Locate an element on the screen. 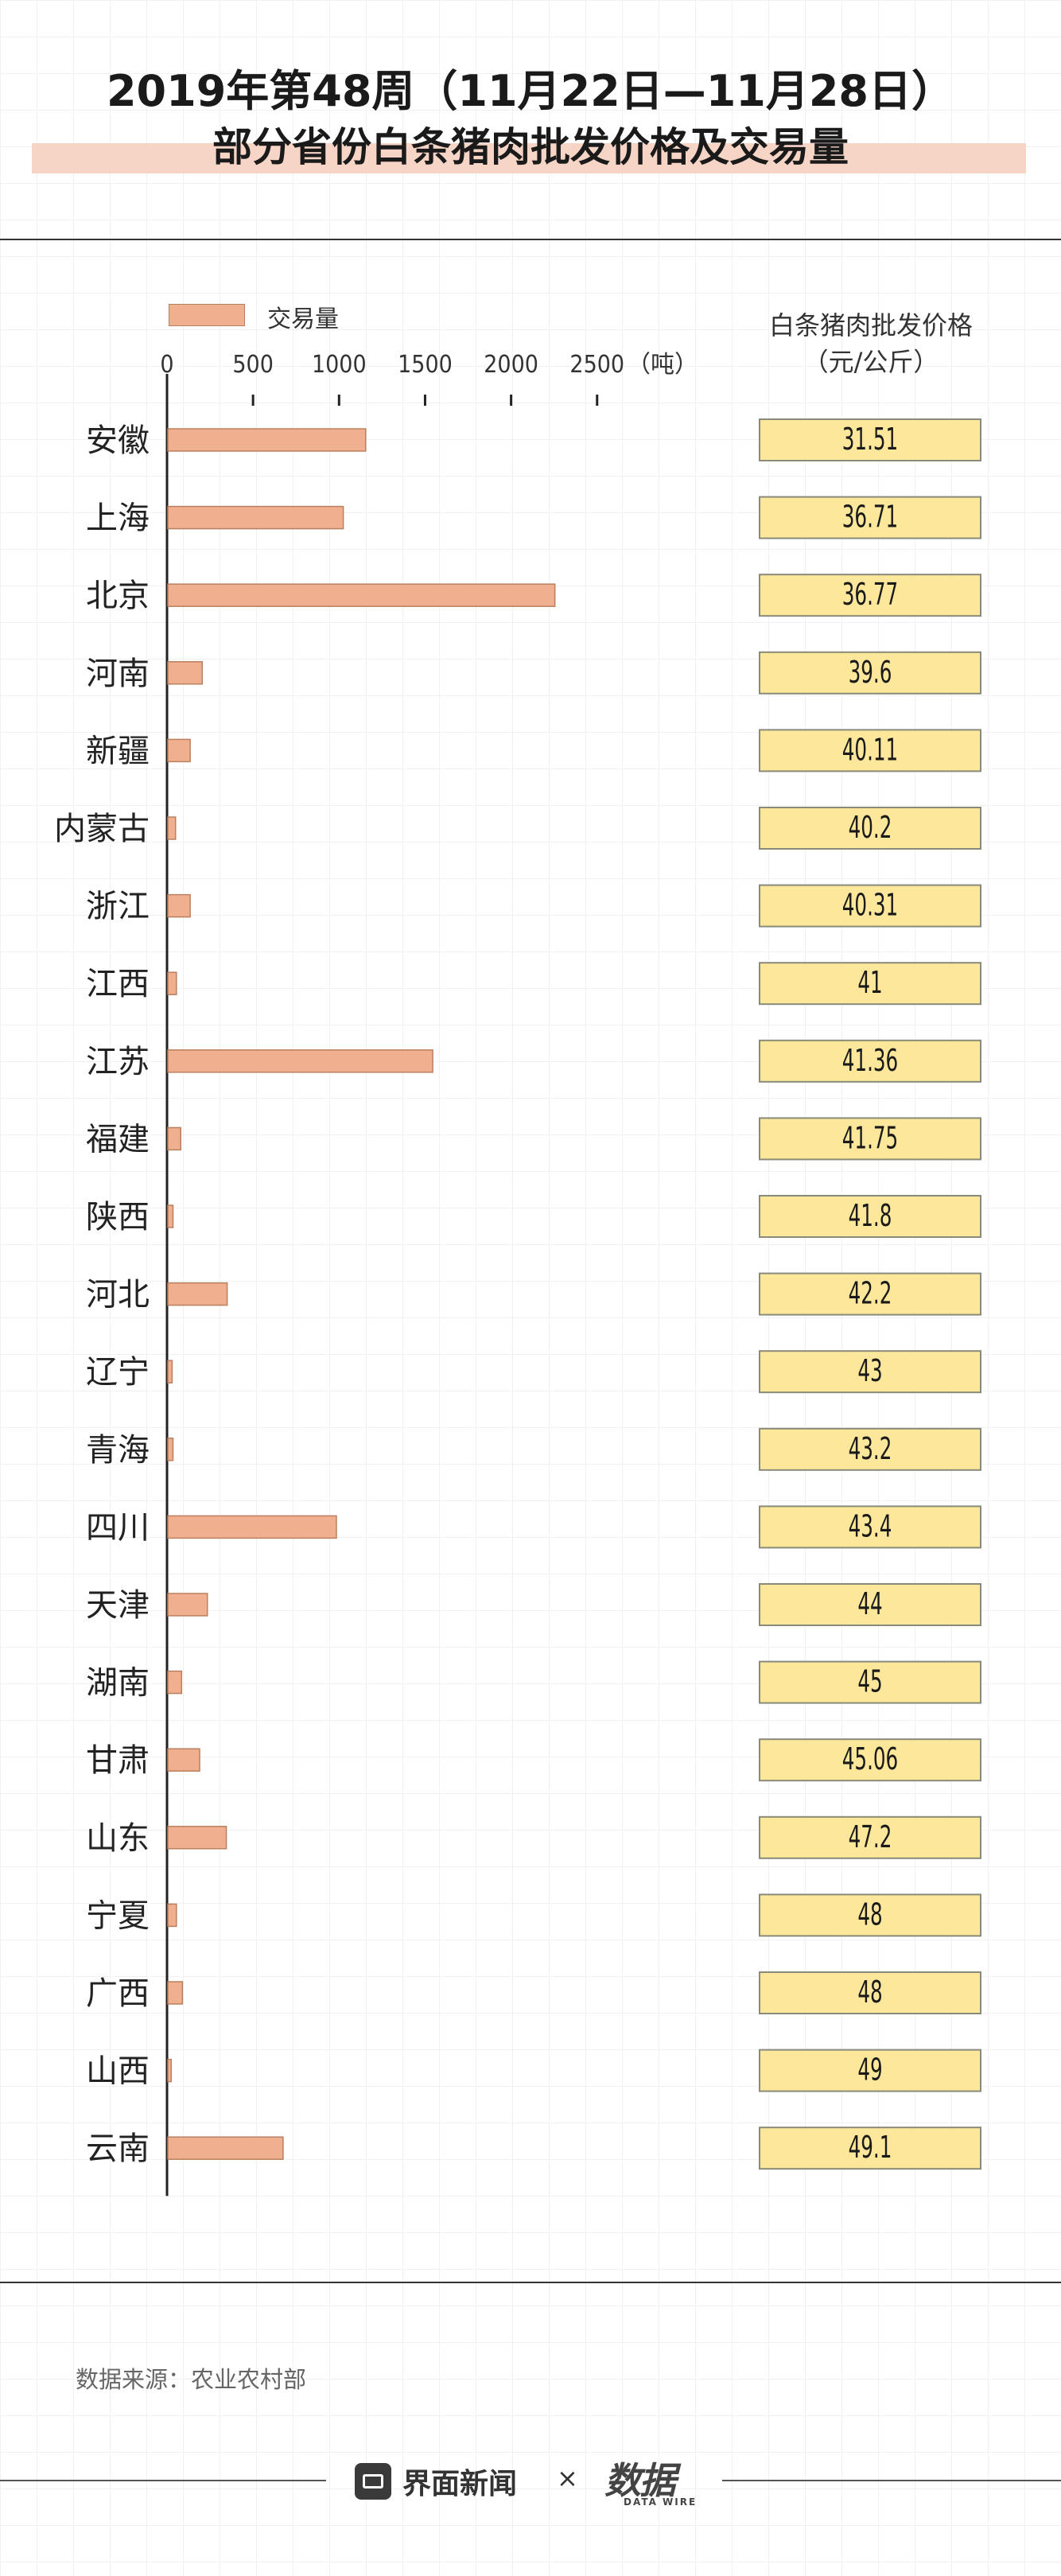 Image resolution: width=1061 pixels, height=2576 pixels. price-value: 43 is located at coordinates (870, 1371).